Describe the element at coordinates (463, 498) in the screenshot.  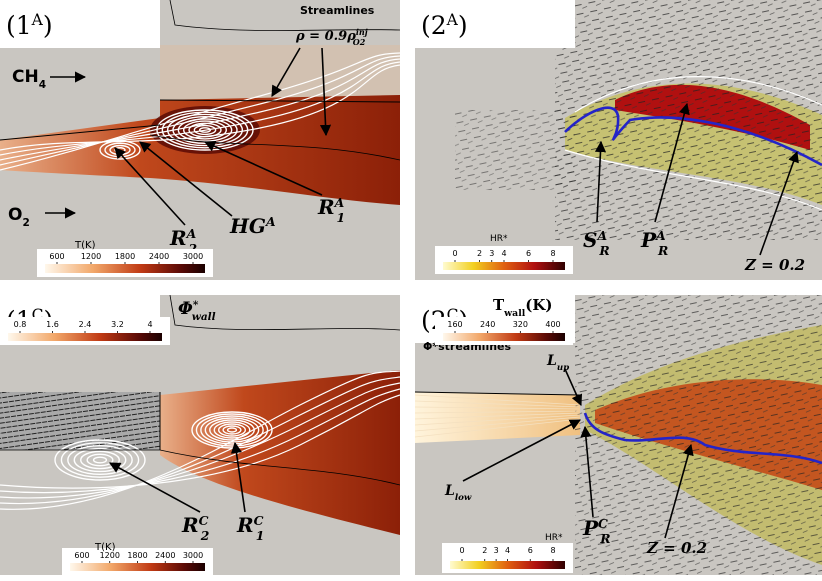
I see `label-sub: low` at that location.